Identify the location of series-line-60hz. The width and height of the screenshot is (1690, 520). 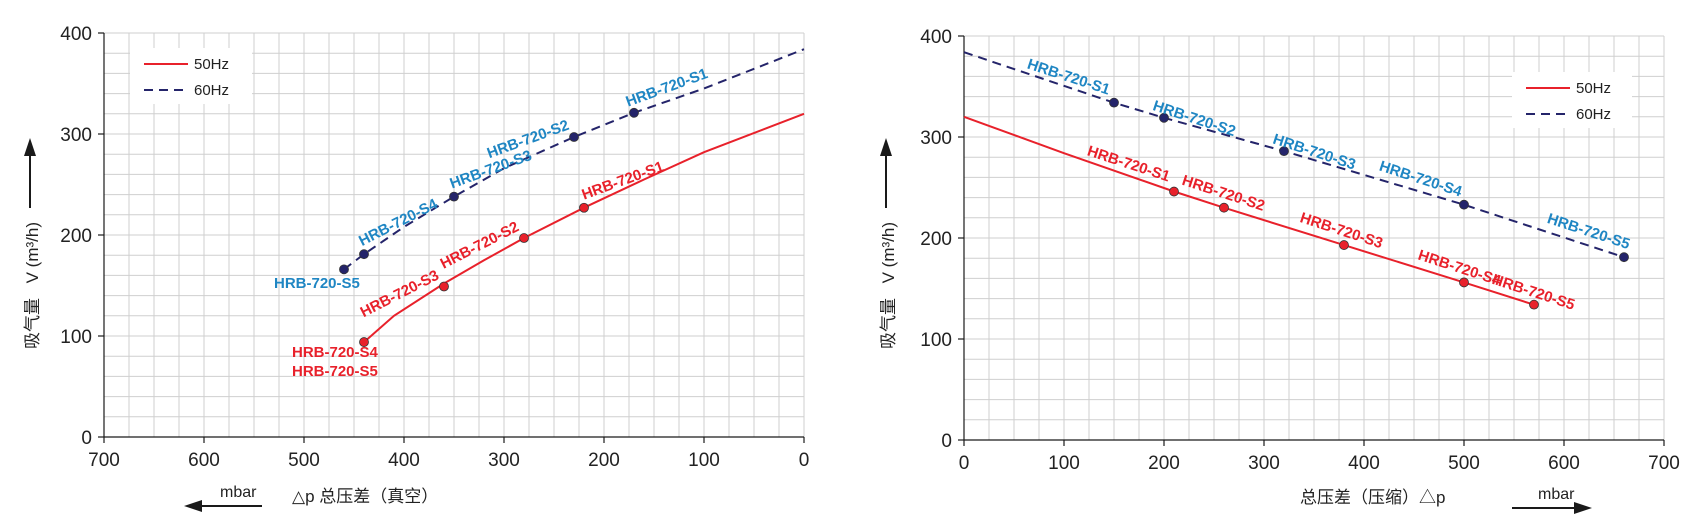
(574, 159).